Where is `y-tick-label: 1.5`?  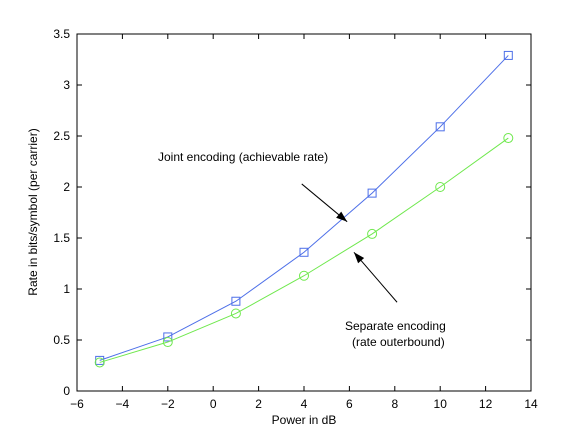 y-tick-label: 1.5 is located at coordinates (61, 238).